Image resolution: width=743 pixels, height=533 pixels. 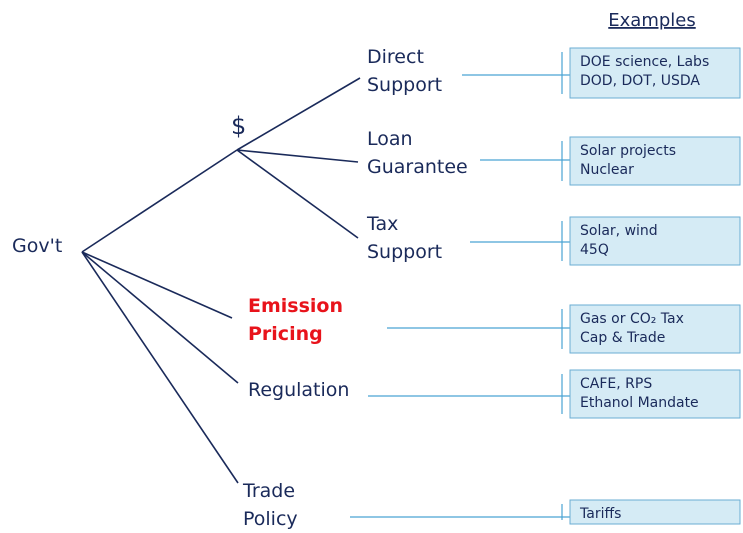 I want to click on example-text: CAFE, RPS, so click(x=616, y=384).